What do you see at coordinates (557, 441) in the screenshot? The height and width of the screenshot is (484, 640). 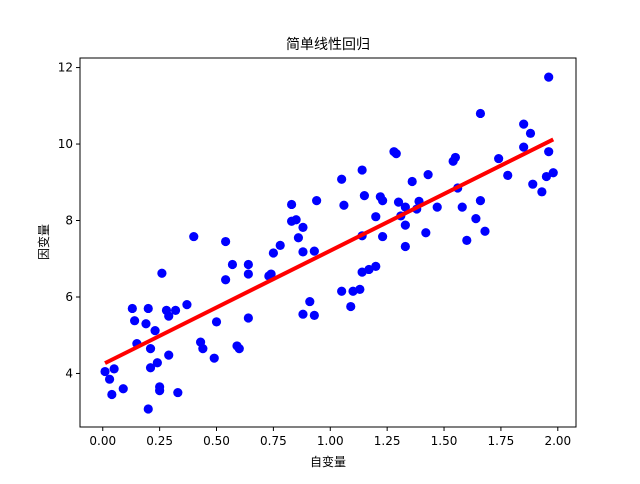 I see `x-tick-label-8: 2.00` at bounding box center [557, 441].